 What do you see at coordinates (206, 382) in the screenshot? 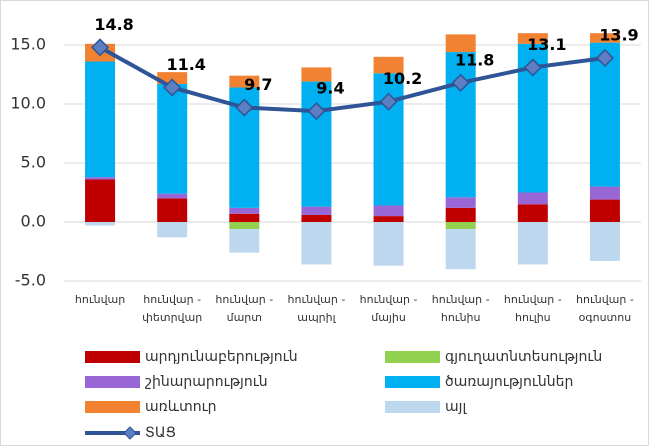
I see `legend-label: շինարարություն` at bounding box center [206, 382].